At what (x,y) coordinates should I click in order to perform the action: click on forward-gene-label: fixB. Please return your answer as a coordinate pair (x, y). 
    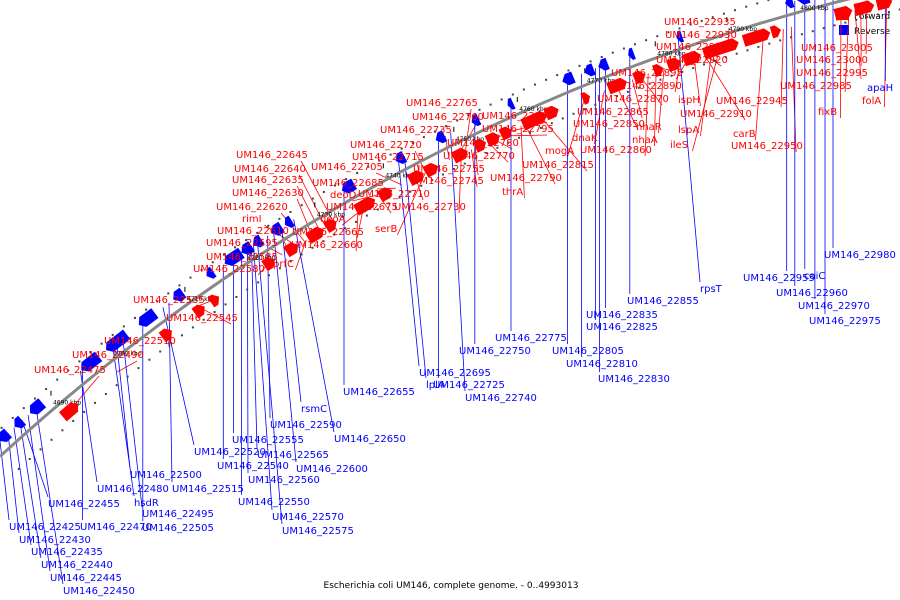
    Looking at the image, I should click on (827, 112).